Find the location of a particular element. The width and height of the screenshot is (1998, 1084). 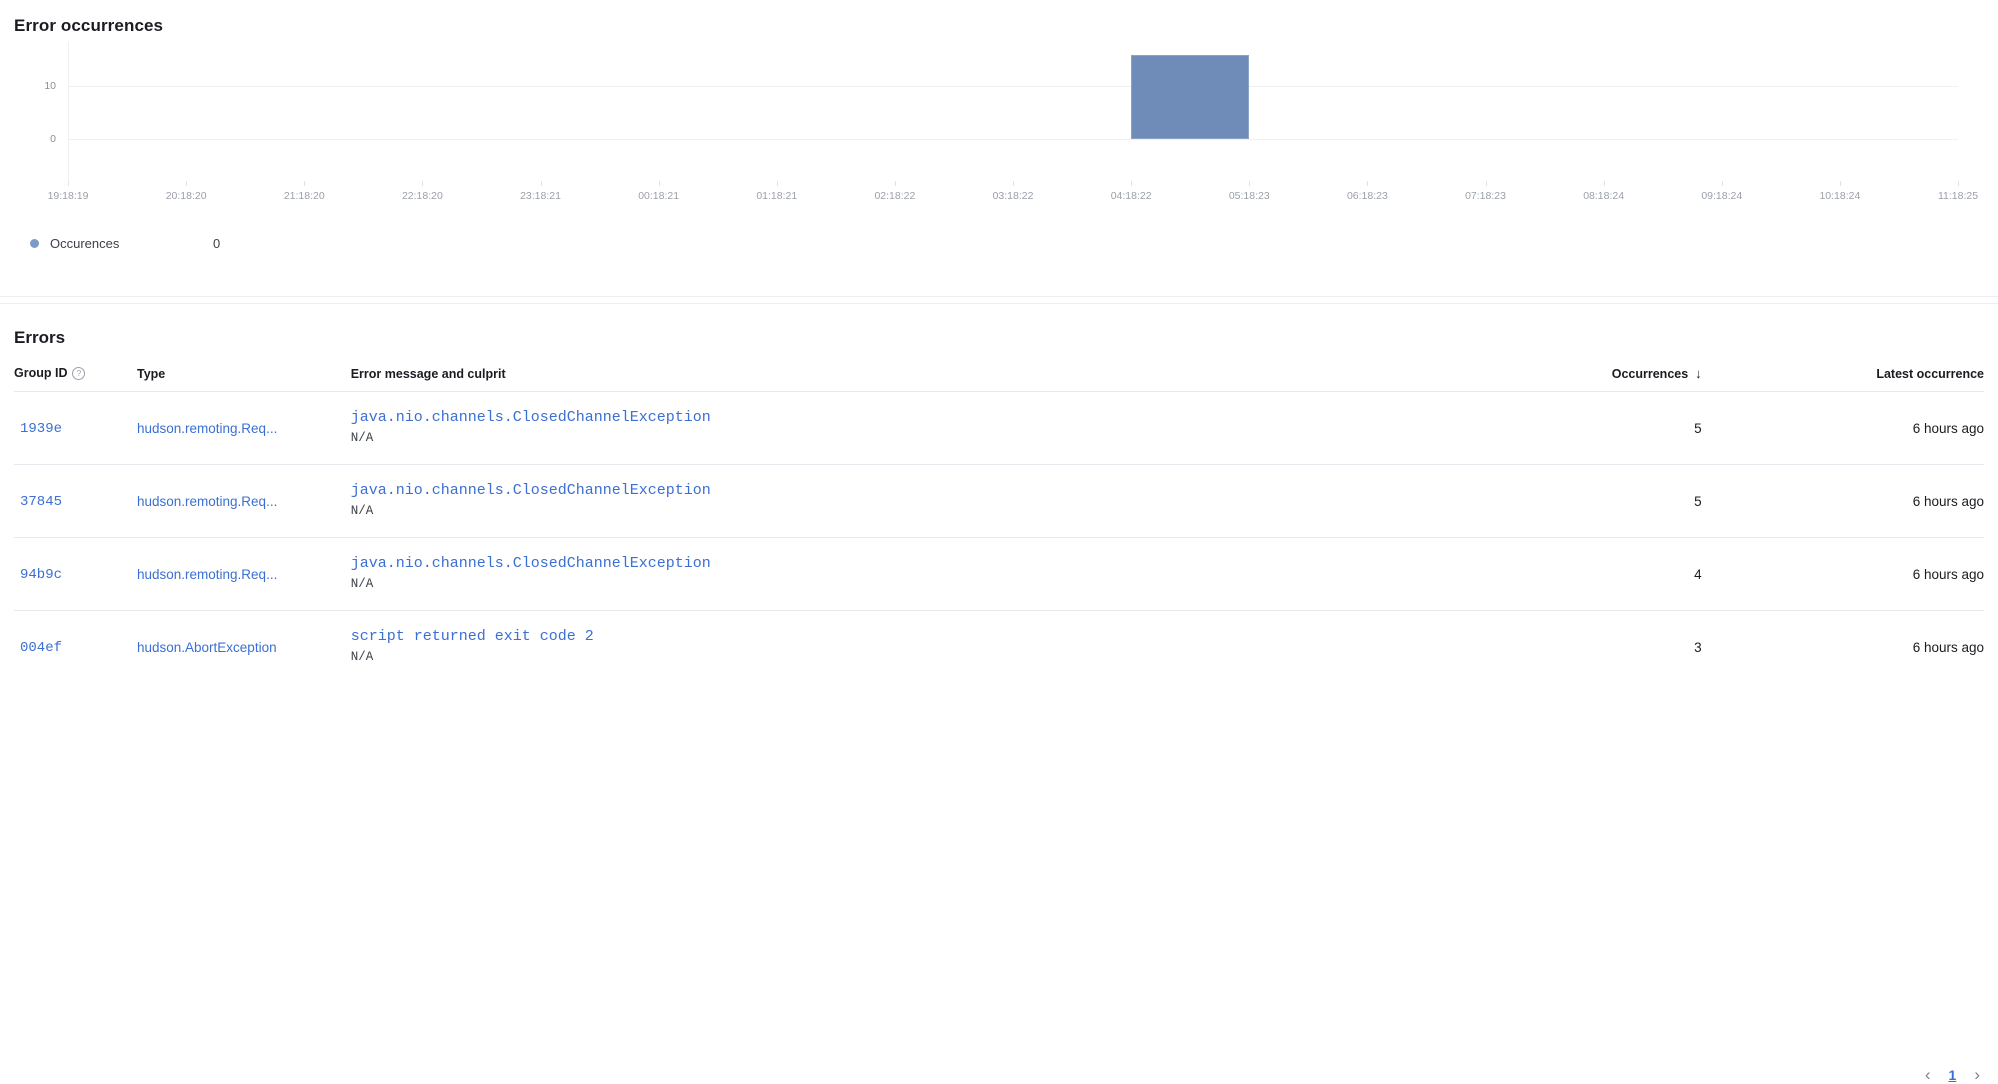

error-message-link: script returned exit code 2 is located at coordinates (472, 636).